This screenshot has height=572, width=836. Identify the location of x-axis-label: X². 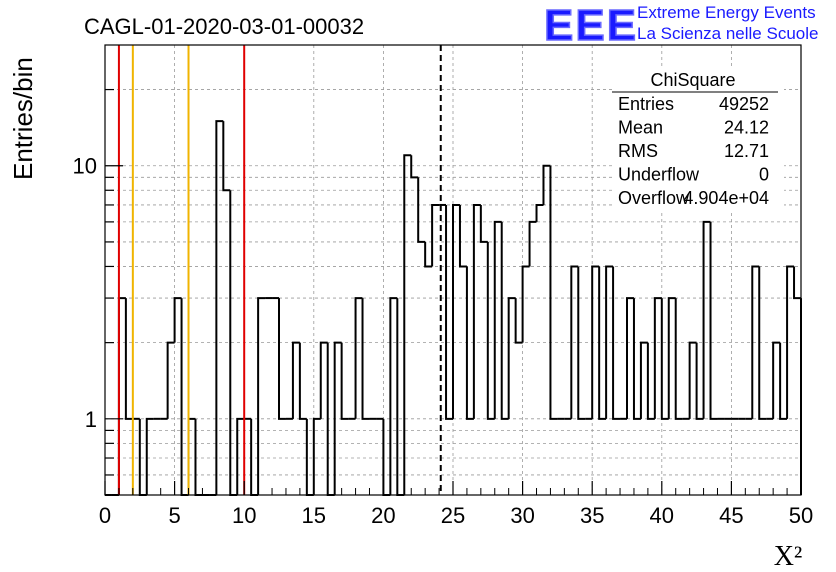
(788, 556).